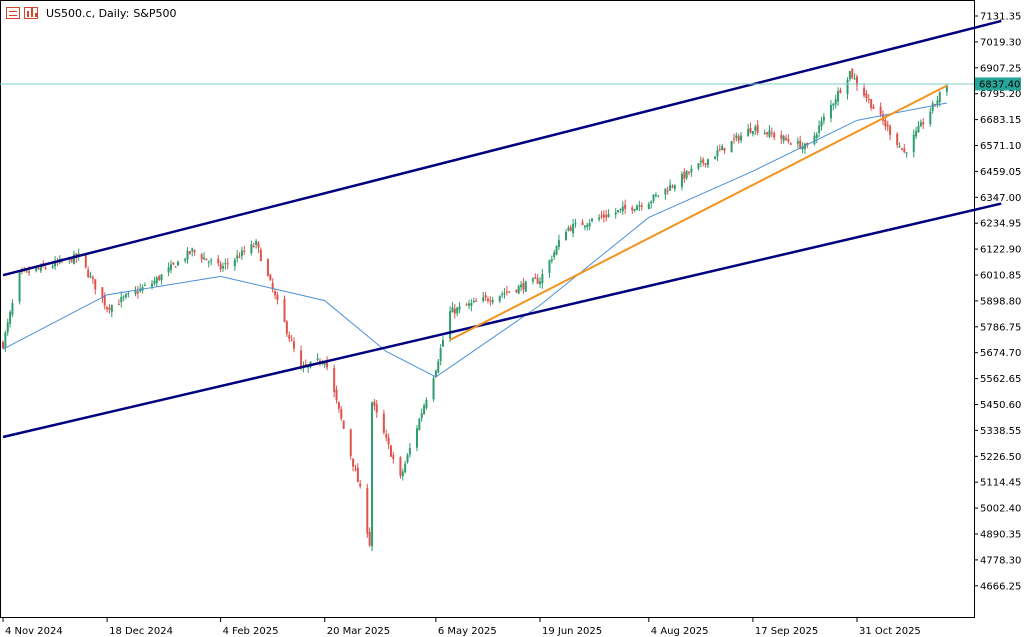 This screenshot has width=1024, height=637. Describe the element at coordinates (1000, 146) in the screenshot. I see `y-tick-label: 6571.10` at that location.